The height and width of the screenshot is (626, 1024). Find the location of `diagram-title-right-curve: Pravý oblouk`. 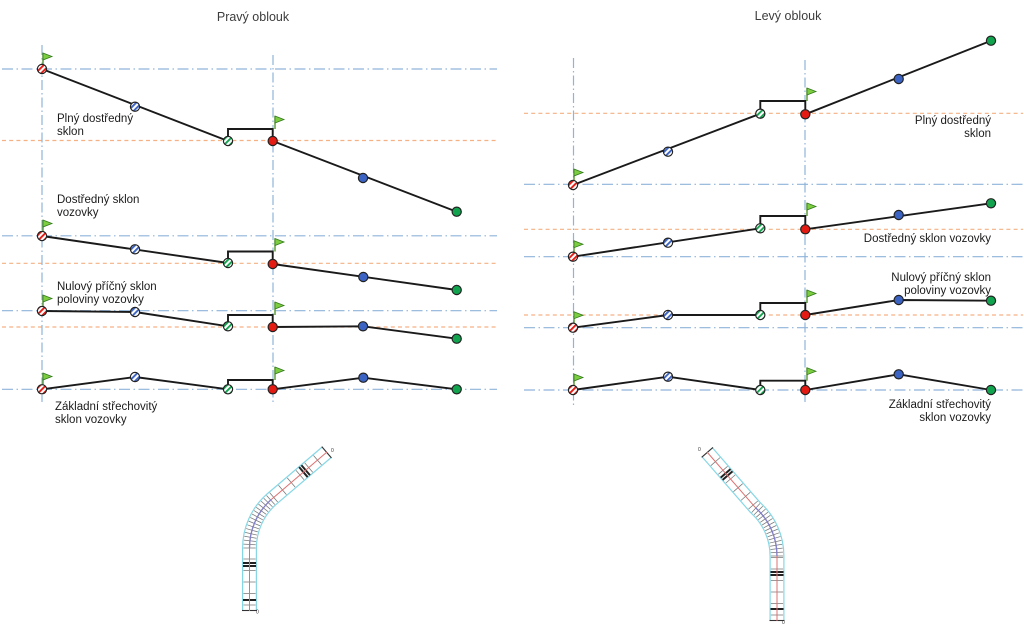

diagram-title-right-curve: Pravý oblouk is located at coordinates (253, 17).